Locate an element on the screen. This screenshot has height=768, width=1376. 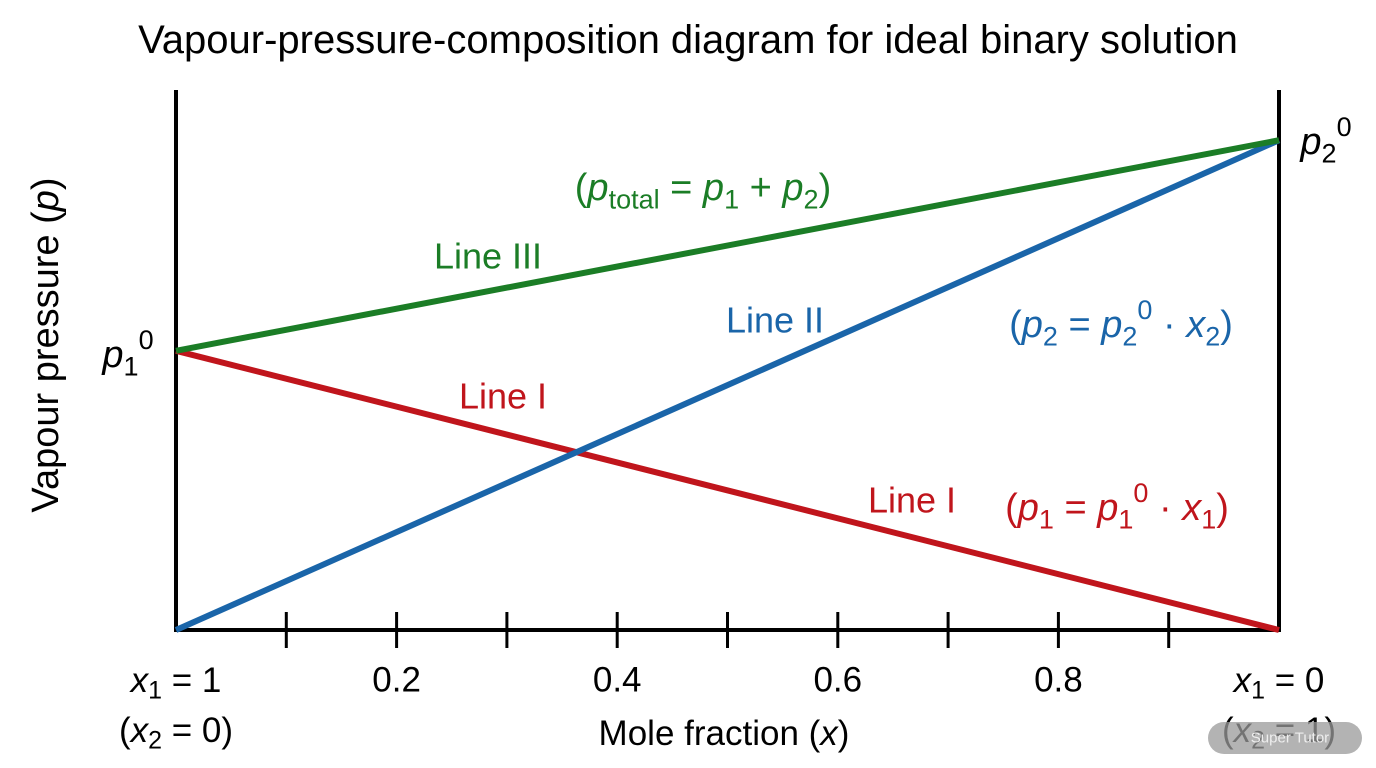
line-label: Line II is located at coordinates (775, 320).